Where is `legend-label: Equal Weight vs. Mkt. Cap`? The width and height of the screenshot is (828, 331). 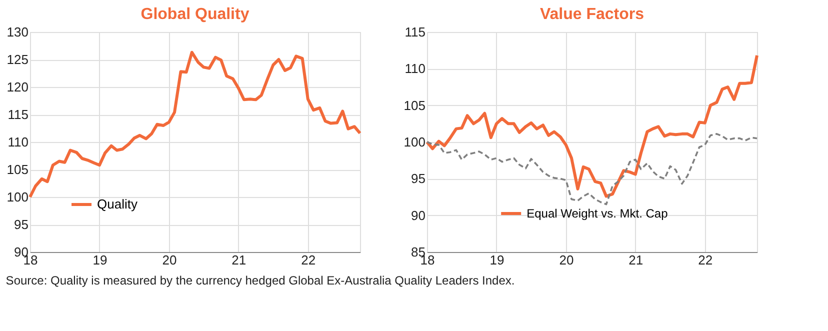
legend-label: Equal Weight vs. Mkt. Cap is located at coordinates (597, 213).